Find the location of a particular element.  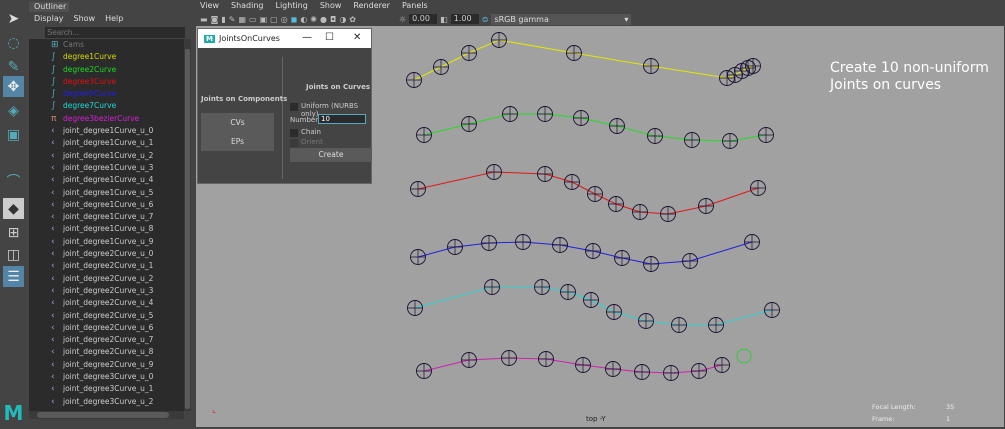

resolution-gate-icon: ▣ is located at coordinates (263, 19).